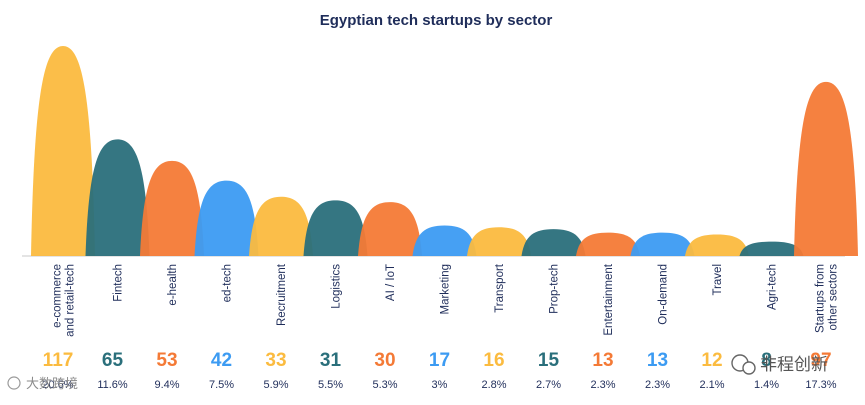 The image size is (865, 405). I want to click on category-label-entertainment: Entertainment, so click(609, 299).